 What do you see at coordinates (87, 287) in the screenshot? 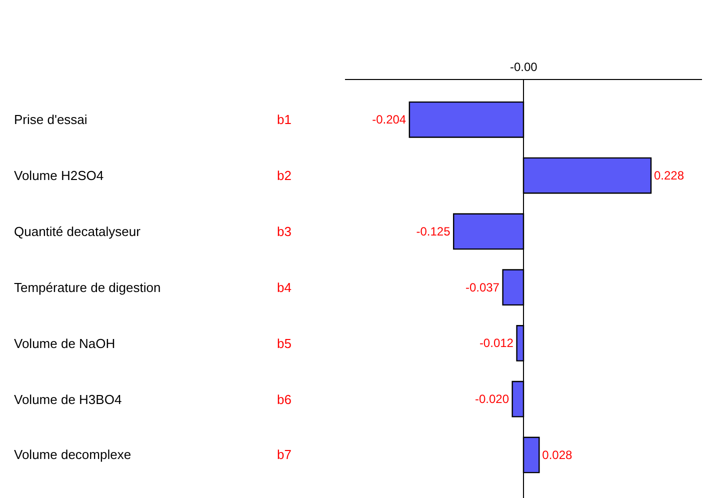
I see `y-tick-label: Température de digestion` at bounding box center [87, 287].